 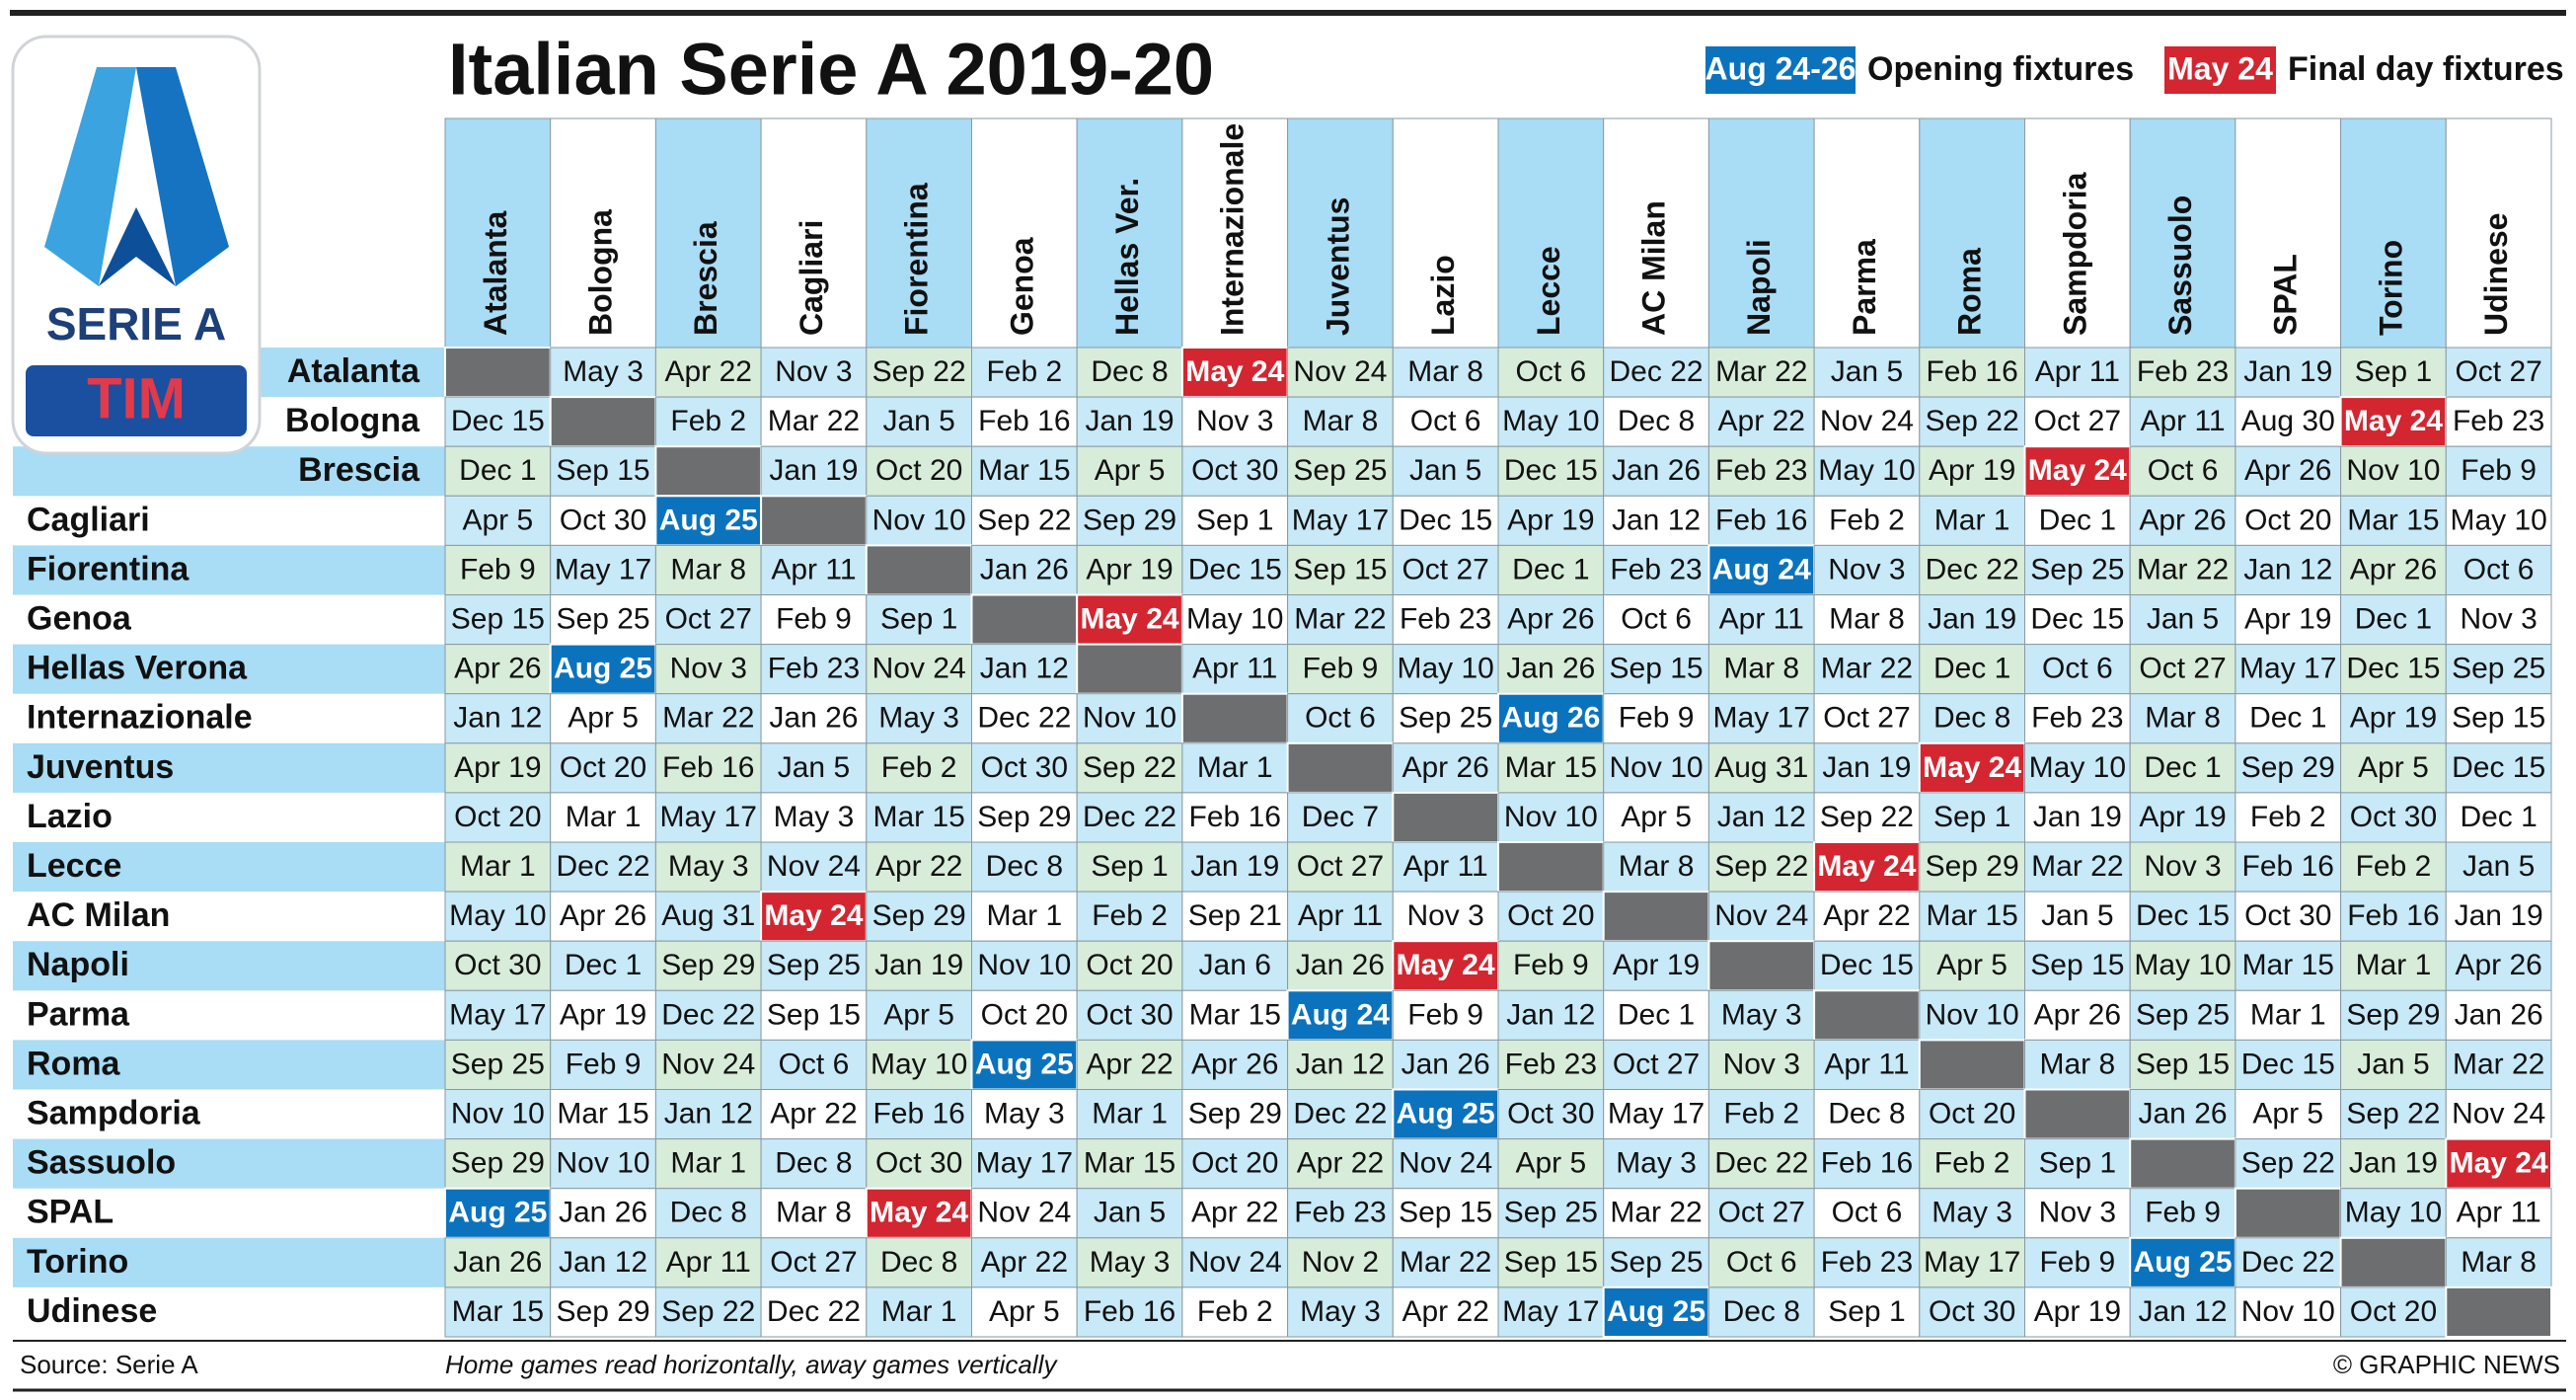 What do you see at coordinates (1127, 257) in the screenshot?
I see `column-header: Hellas Ver.` at bounding box center [1127, 257].